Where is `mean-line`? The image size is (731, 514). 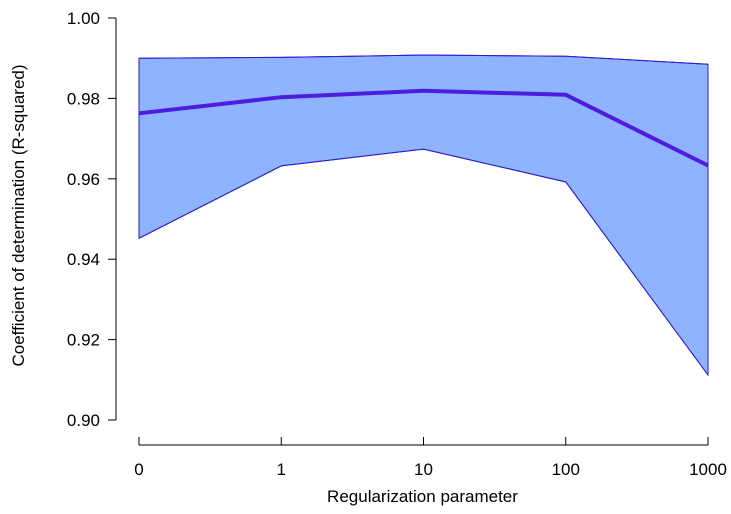 mean-line is located at coordinates (423, 128).